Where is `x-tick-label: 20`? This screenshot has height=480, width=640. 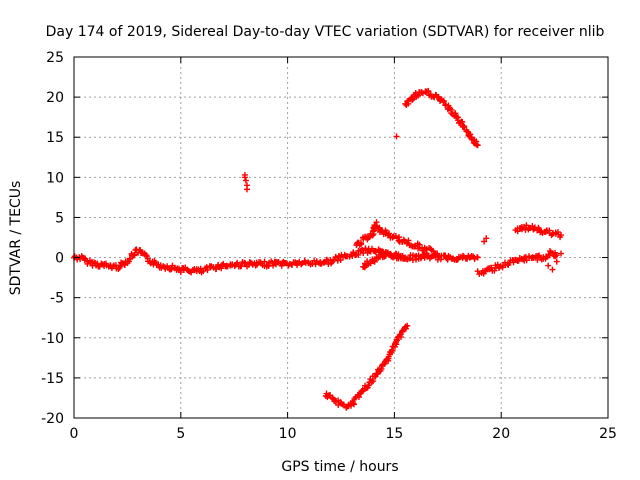
x-tick-label: 20 is located at coordinates (501, 434).